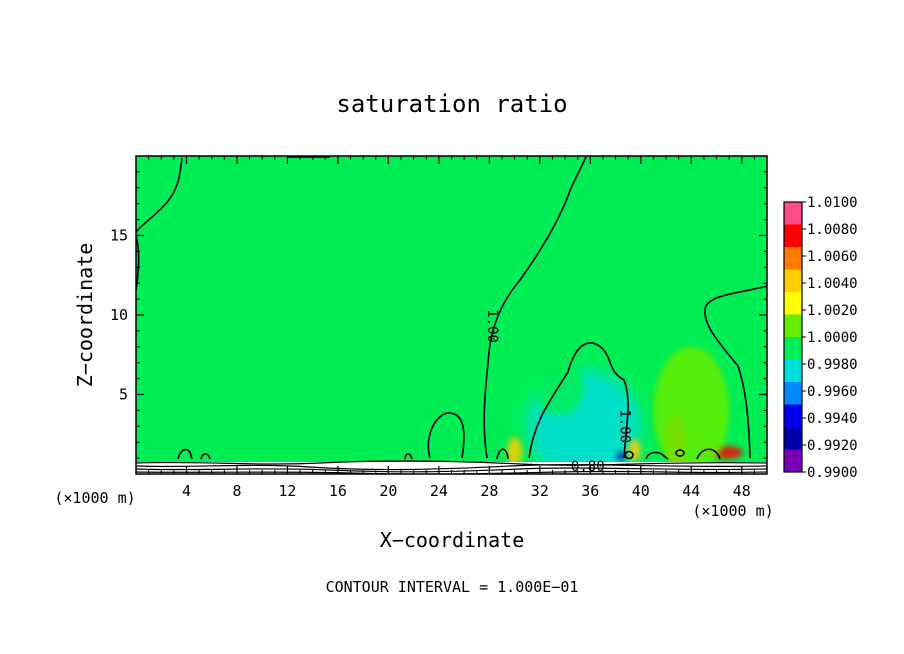  What do you see at coordinates (832, 446) in the screenshot?
I see `colorbar-label: 0.9920` at bounding box center [832, 446].